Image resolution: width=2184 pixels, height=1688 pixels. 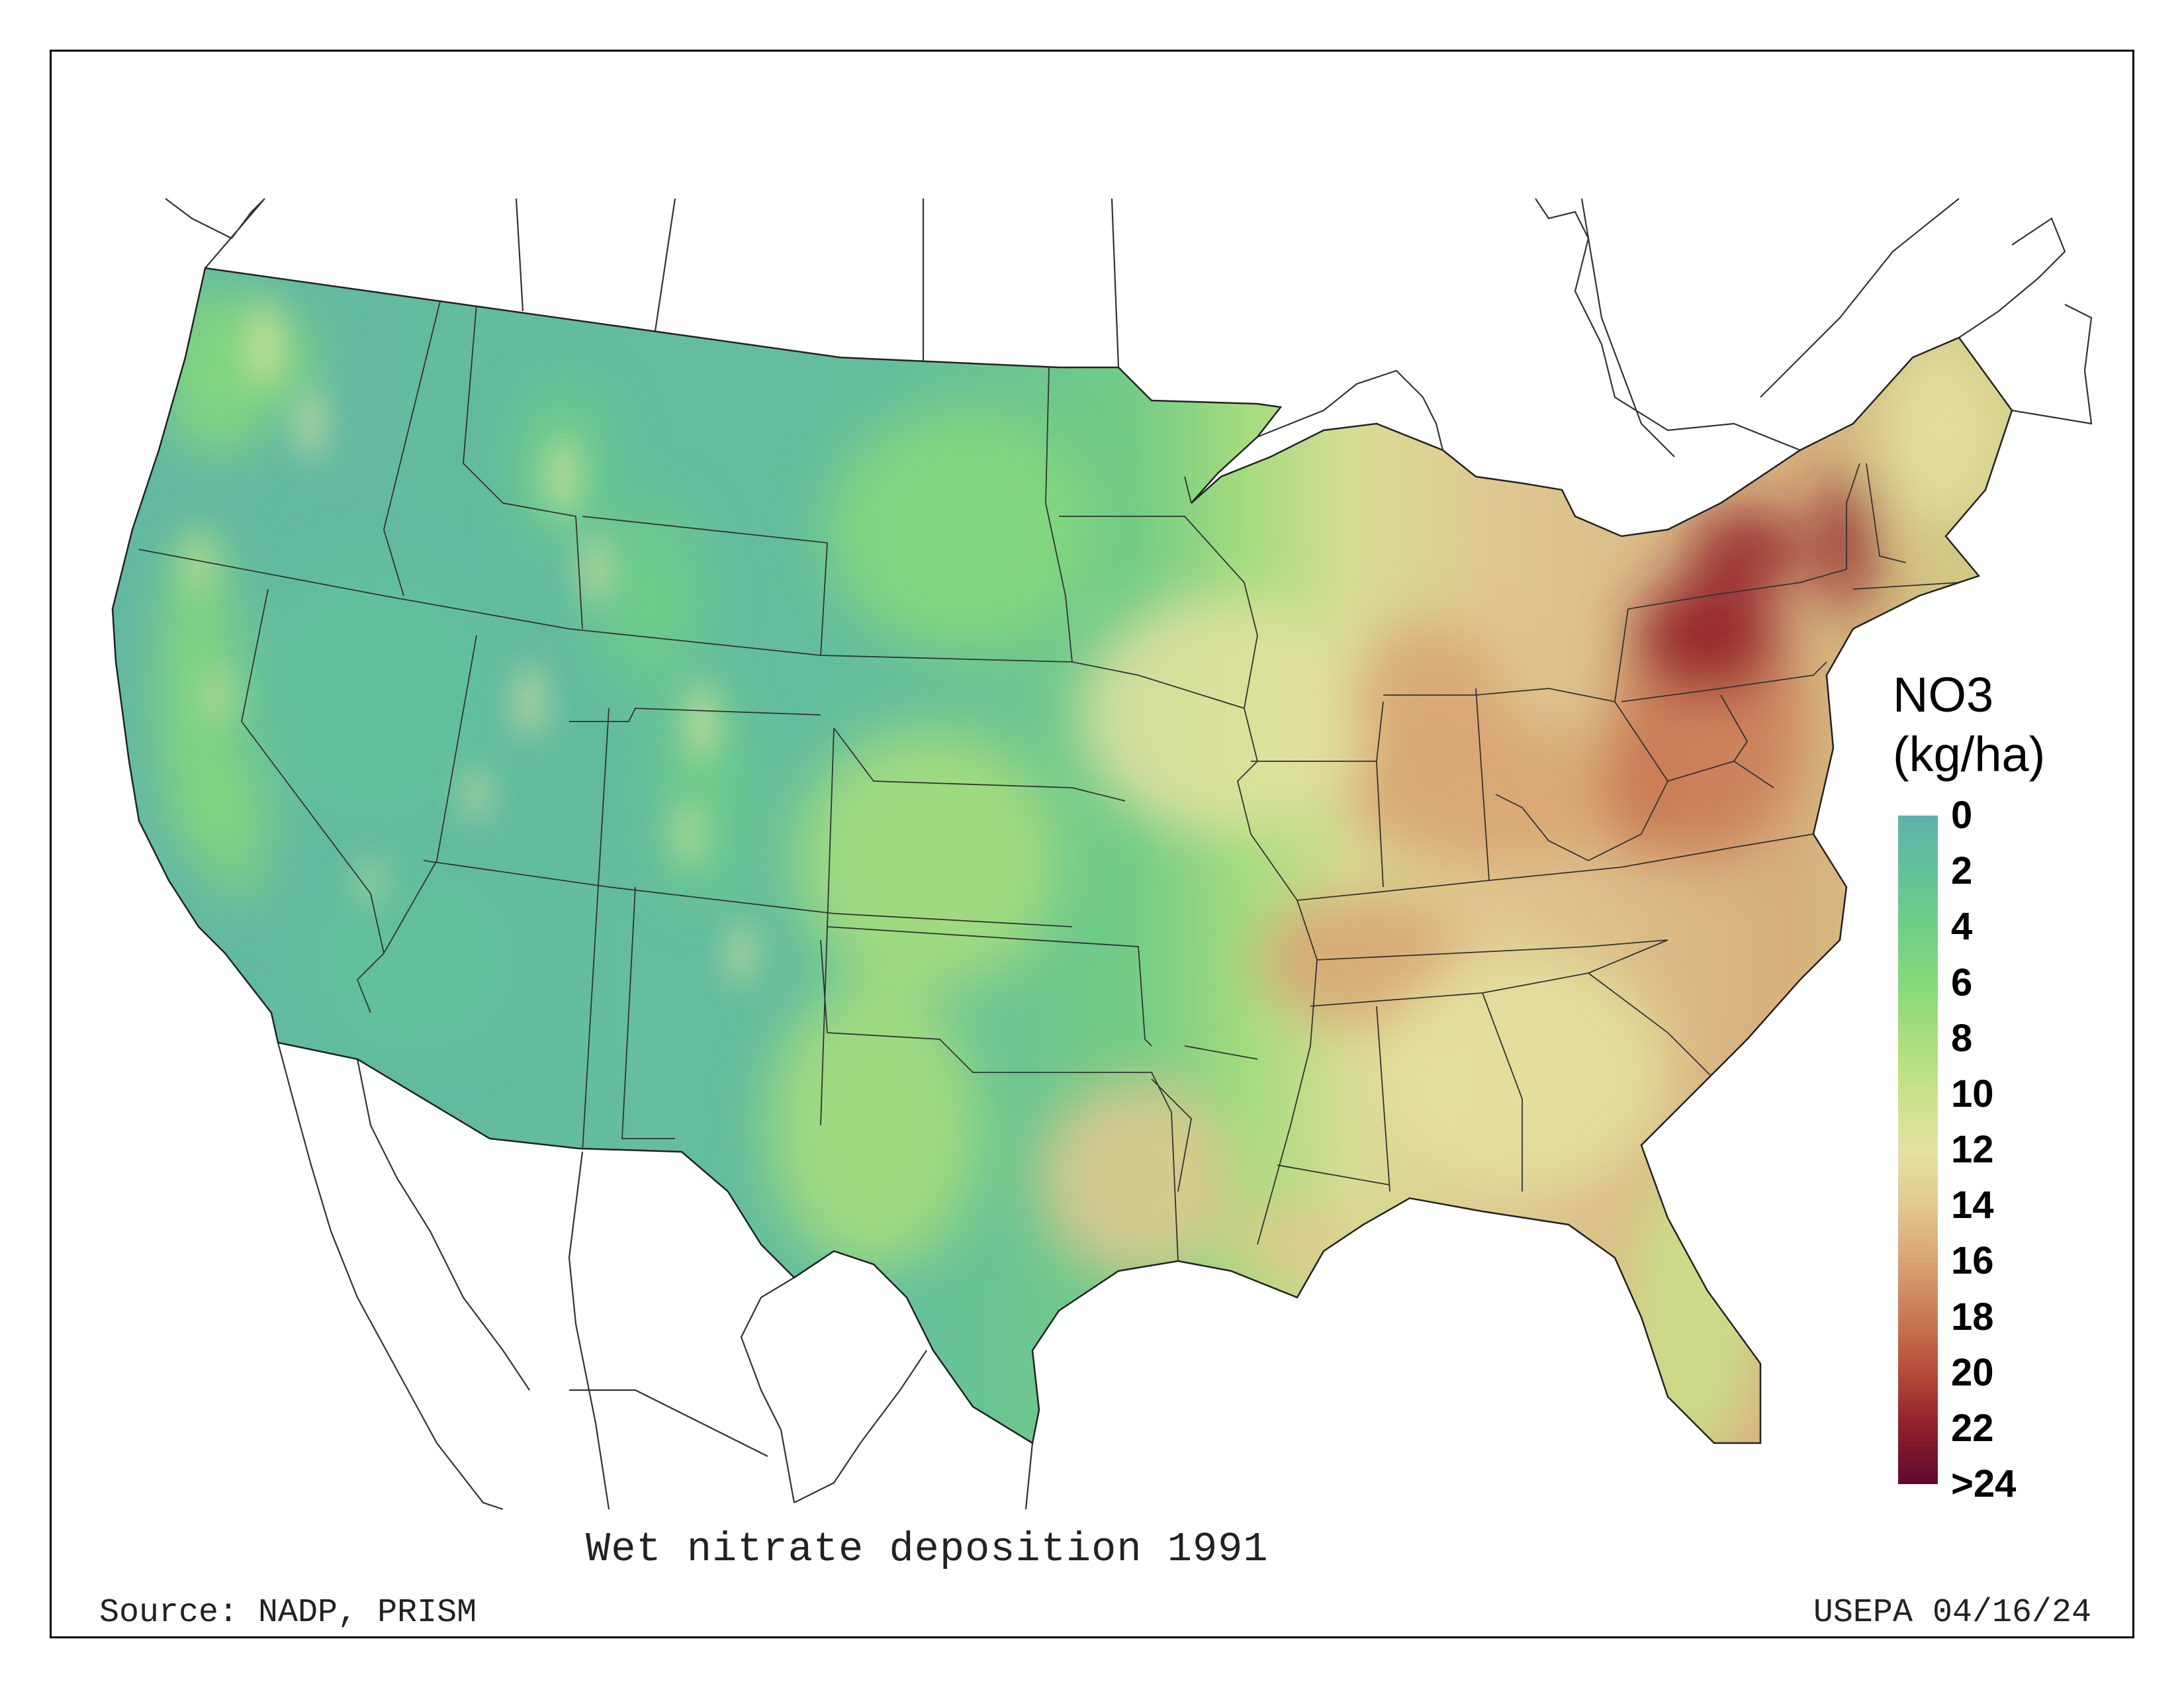 I want to click on legend-tick-label: 4, so click(x=1962, y=927).